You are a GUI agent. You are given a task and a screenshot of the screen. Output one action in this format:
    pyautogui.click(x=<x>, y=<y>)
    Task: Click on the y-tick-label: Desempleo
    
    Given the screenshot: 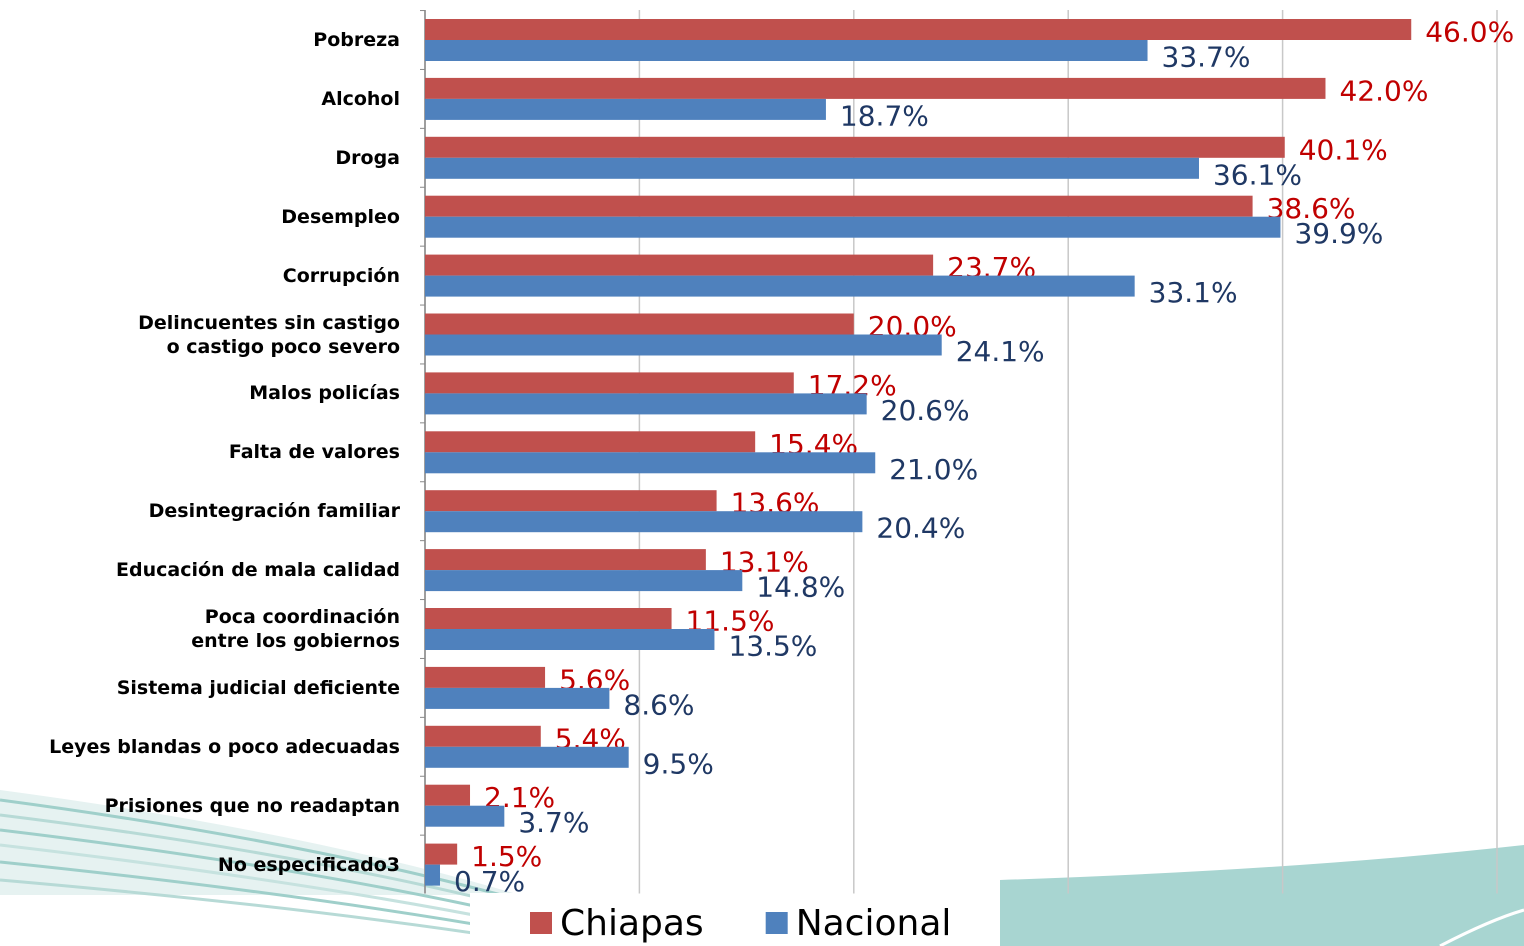 What is the action you would take?
    pyautogui.click(x=340, y=216)
    